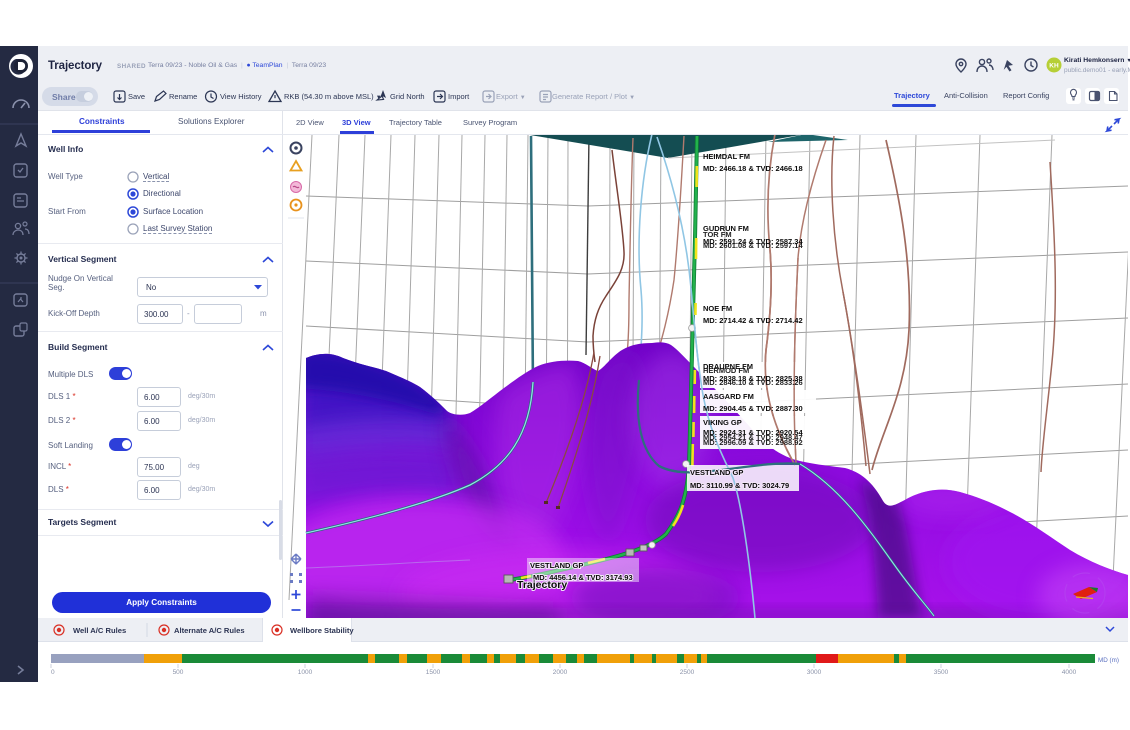 The image size is (1130, 730). I want to click on svg-text: 4000, so click(1069, 672).